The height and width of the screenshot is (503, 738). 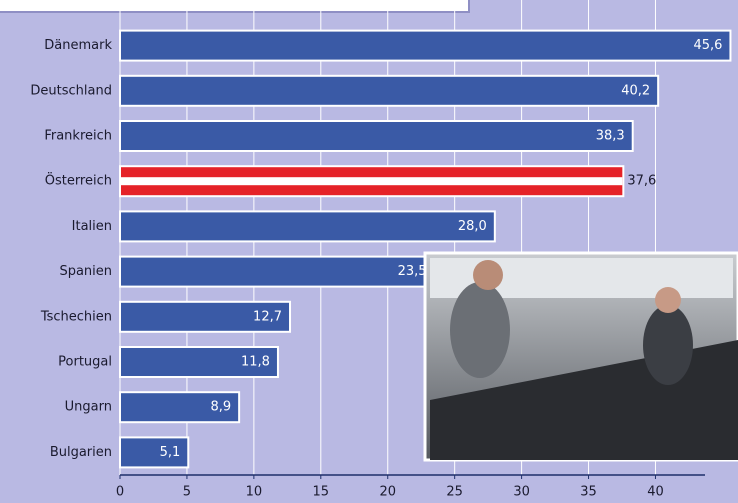 I want to click on value-label: 45,6, so click(x=707, y=45).